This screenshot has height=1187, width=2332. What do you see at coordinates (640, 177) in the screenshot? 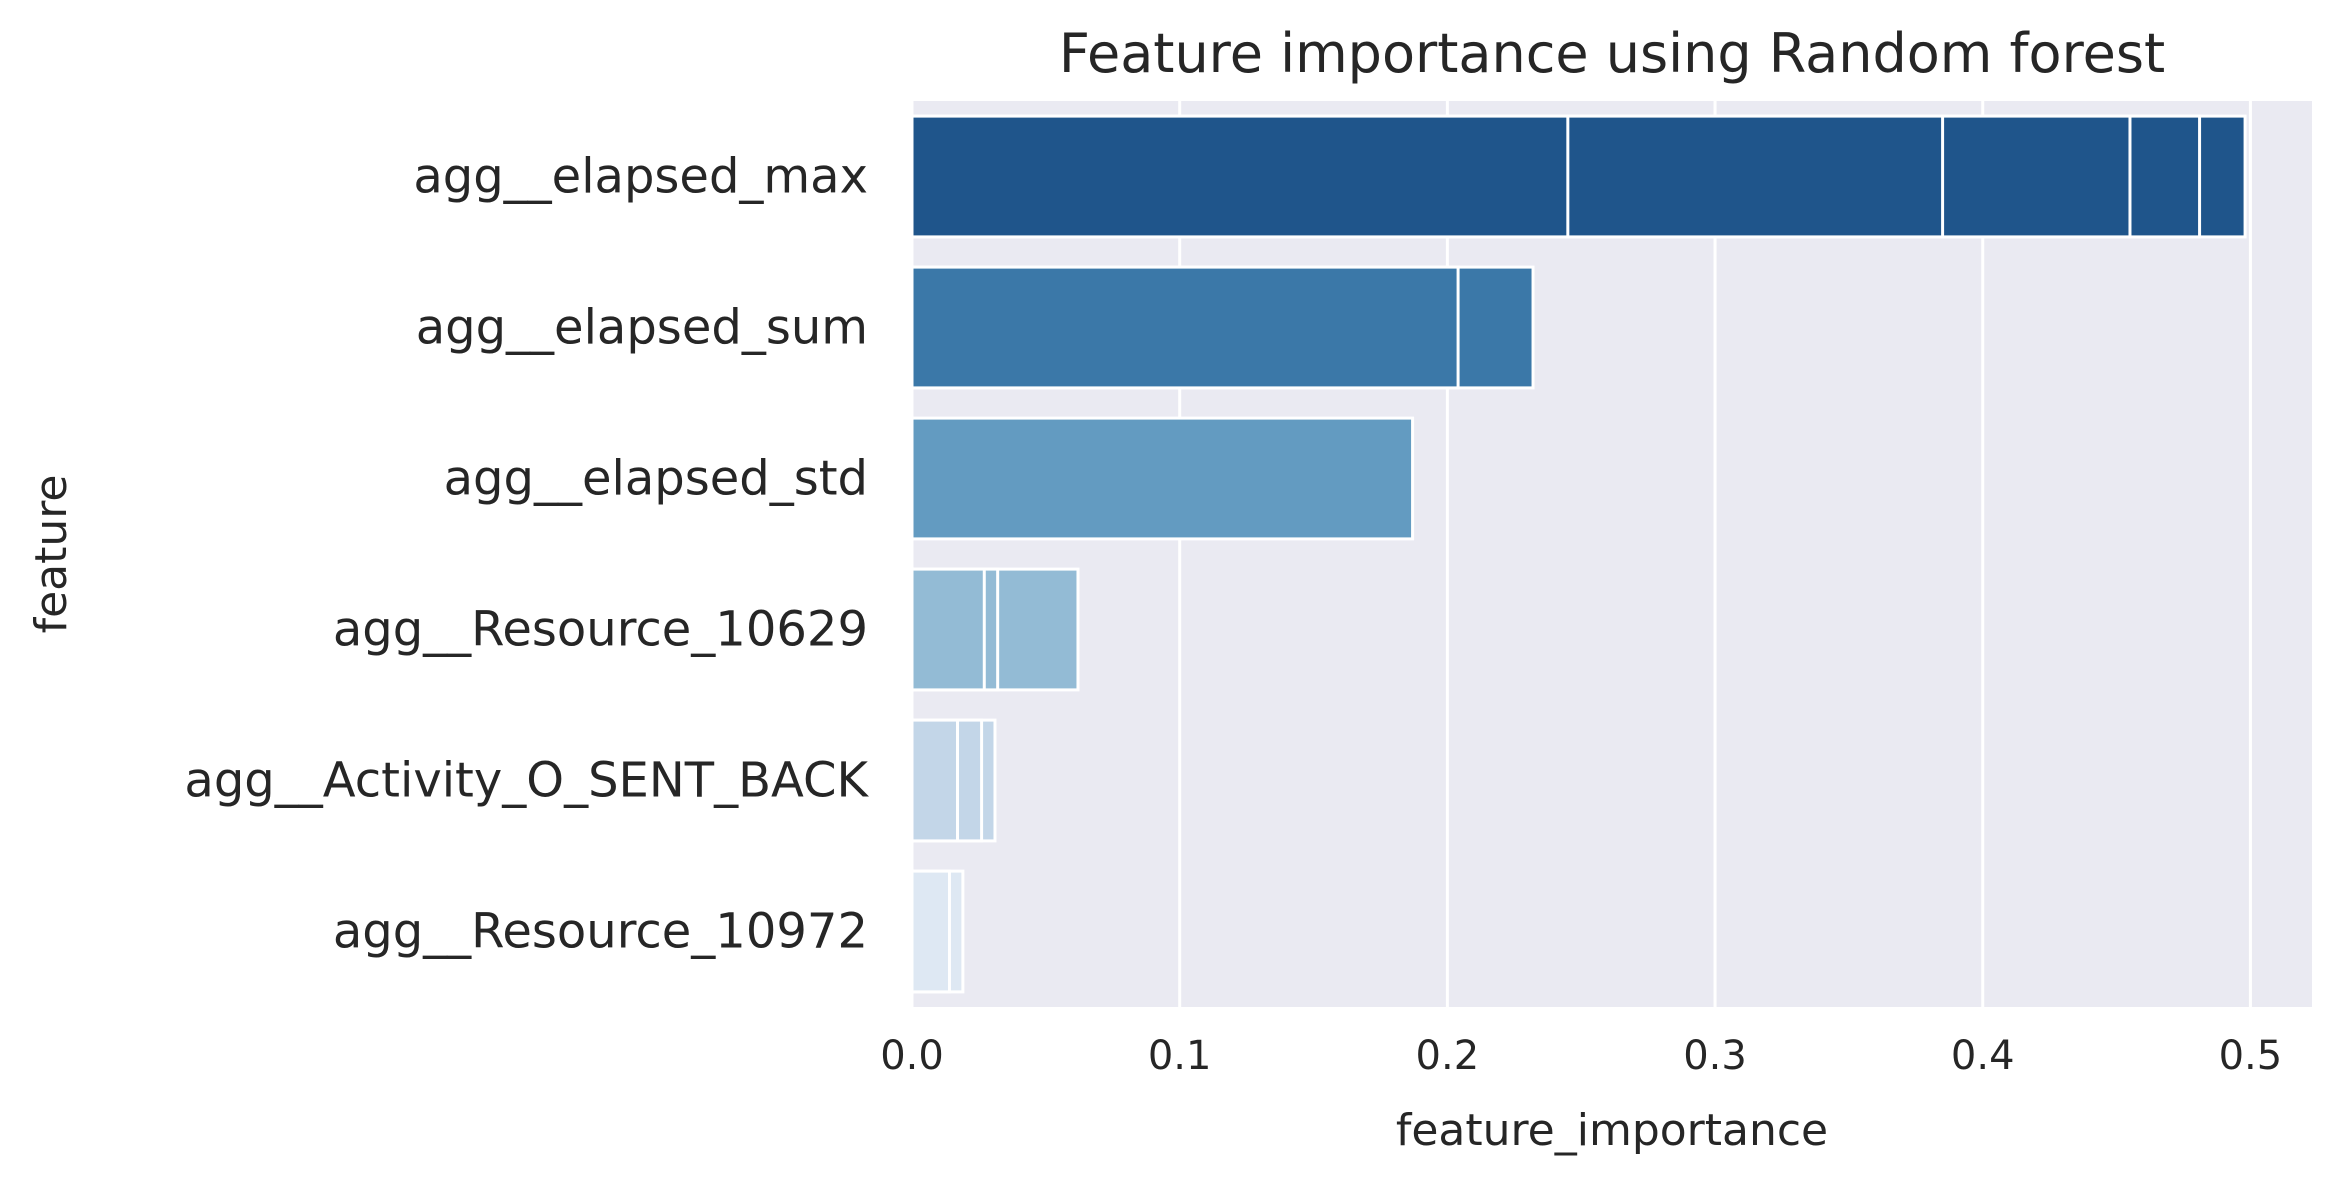
I see `y-tick-label: agg__elapsed_max` at bounding box center [640, 177].